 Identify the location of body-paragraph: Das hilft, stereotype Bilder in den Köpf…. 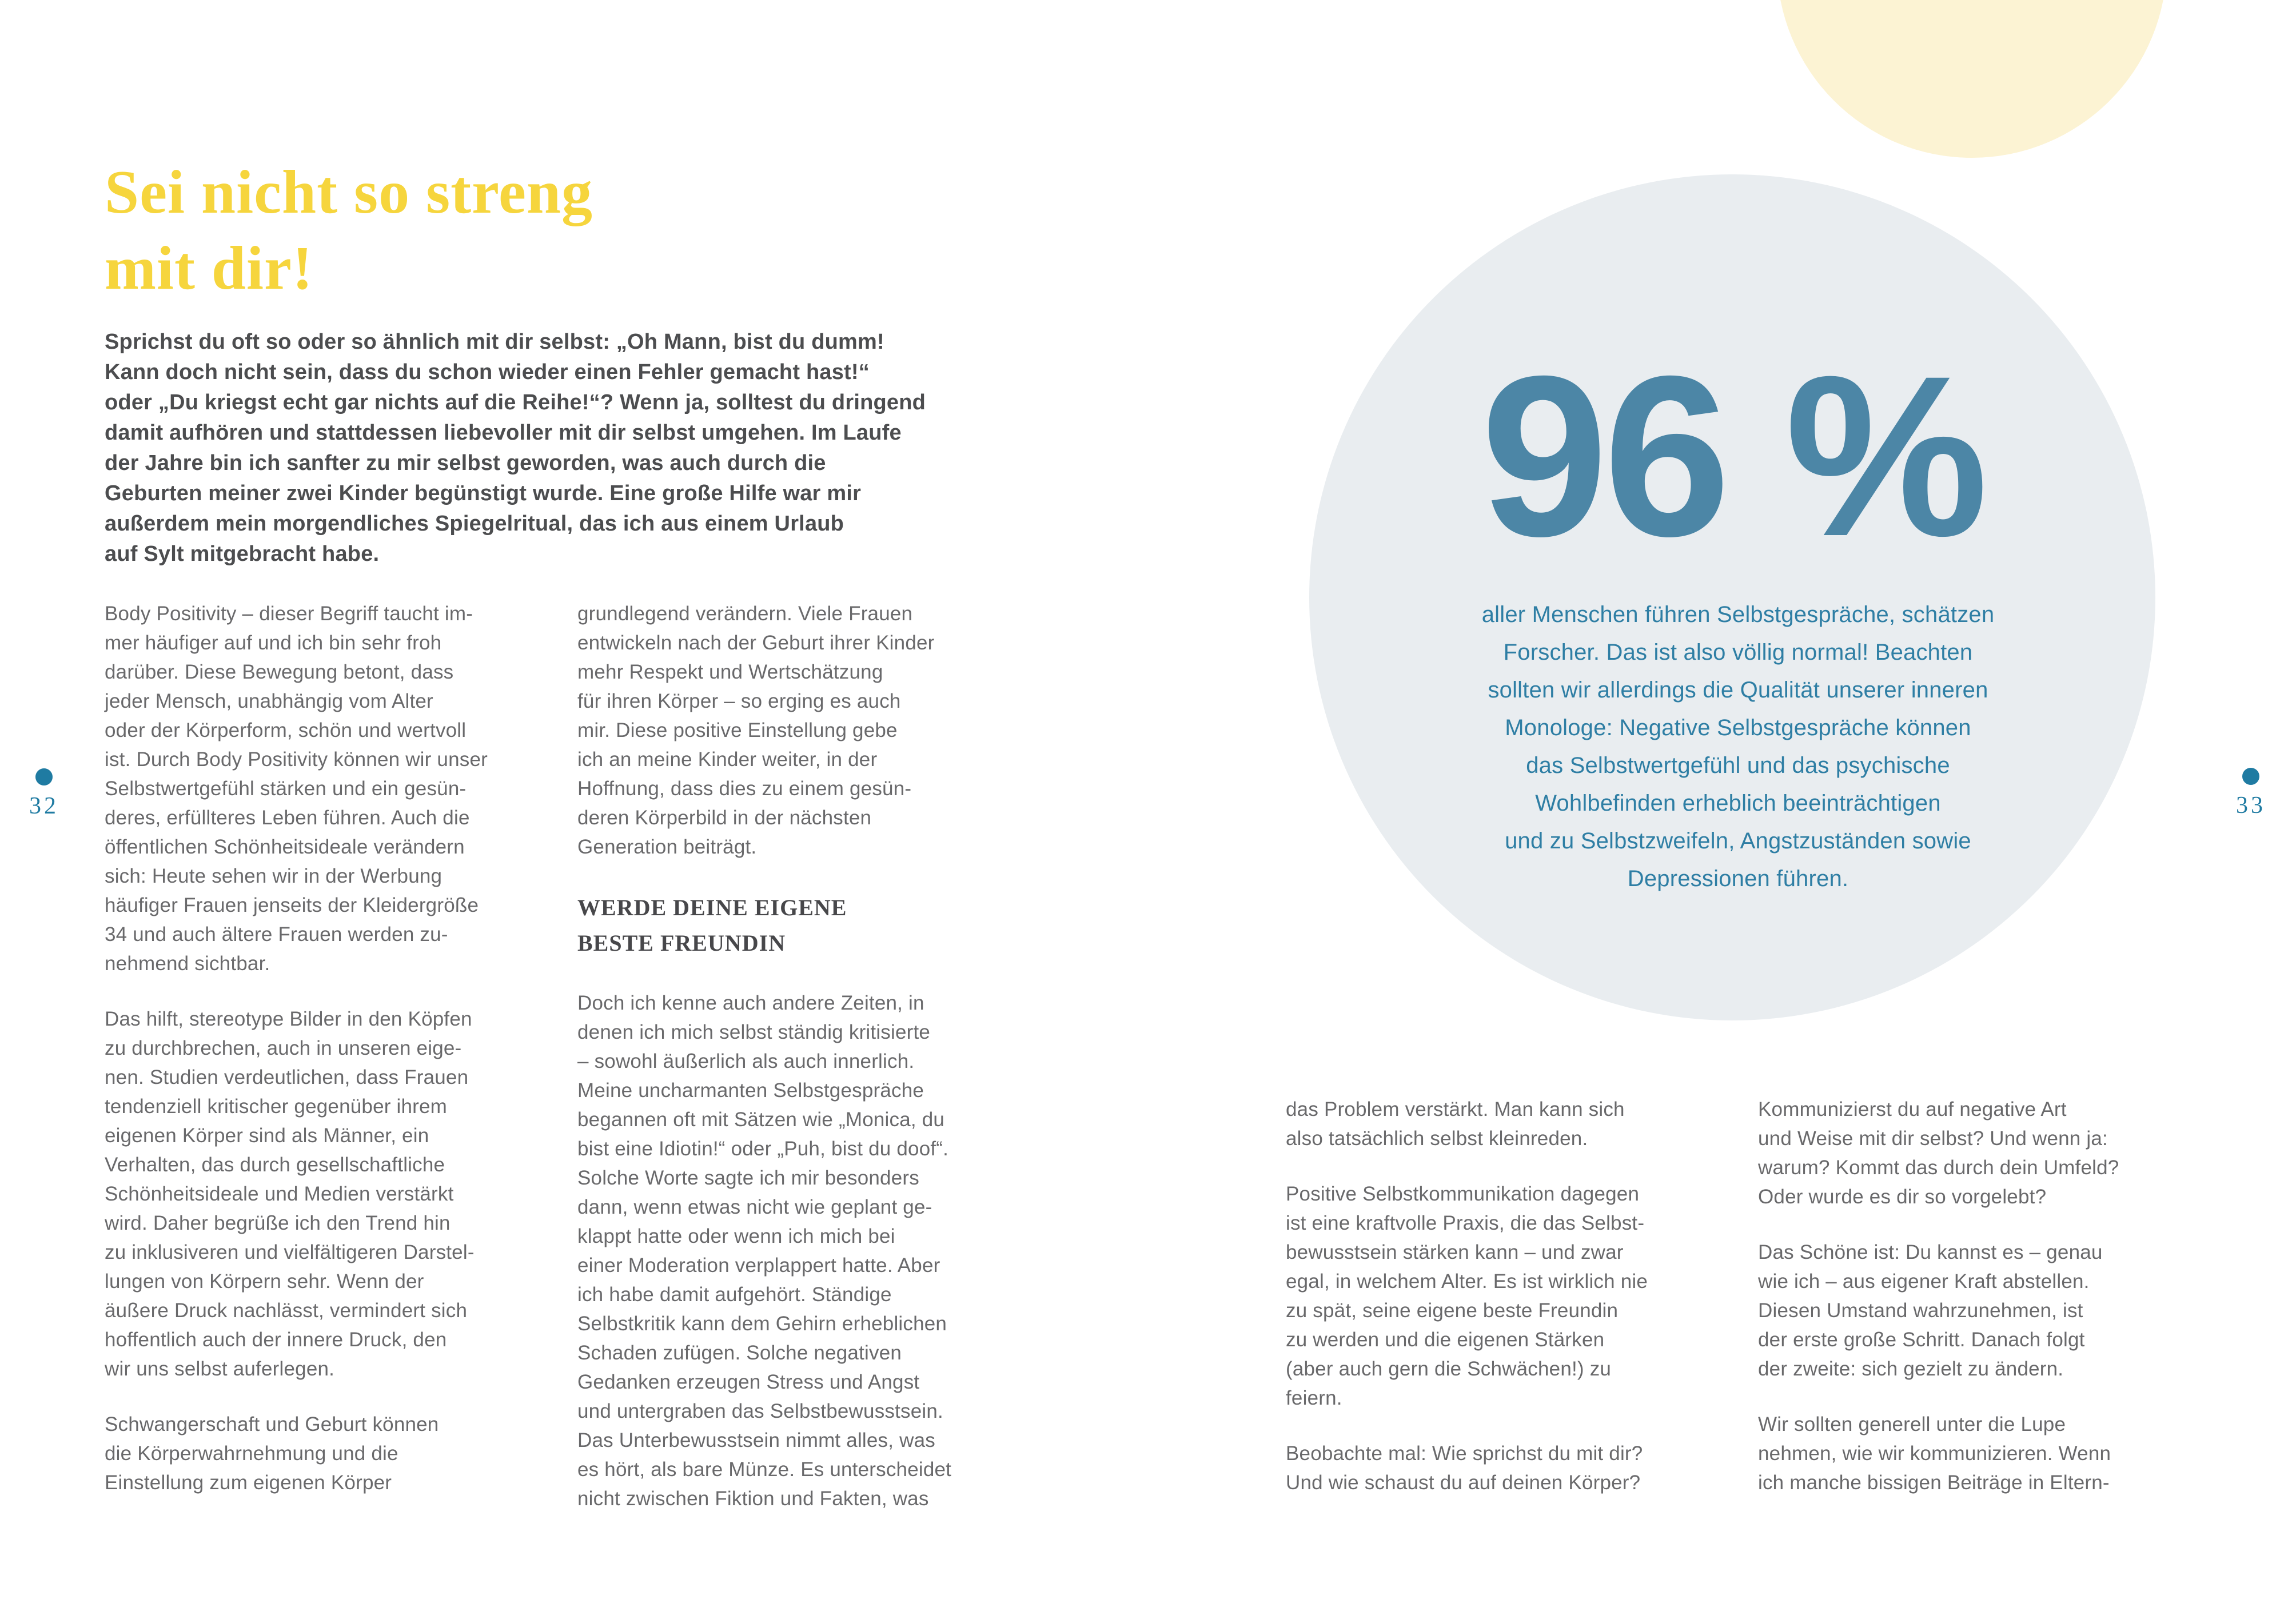
(290, 1194).